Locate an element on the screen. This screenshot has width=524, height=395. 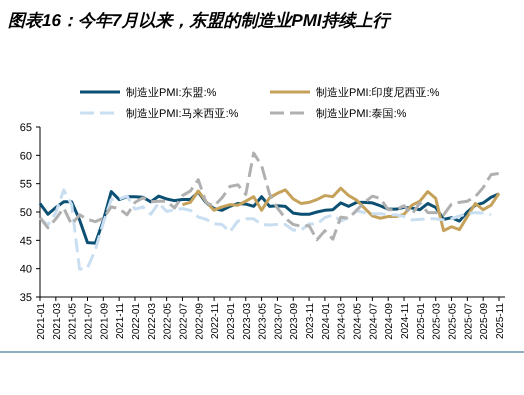
x-tick-label: 2021-11 is located at coordinates (120, 320).